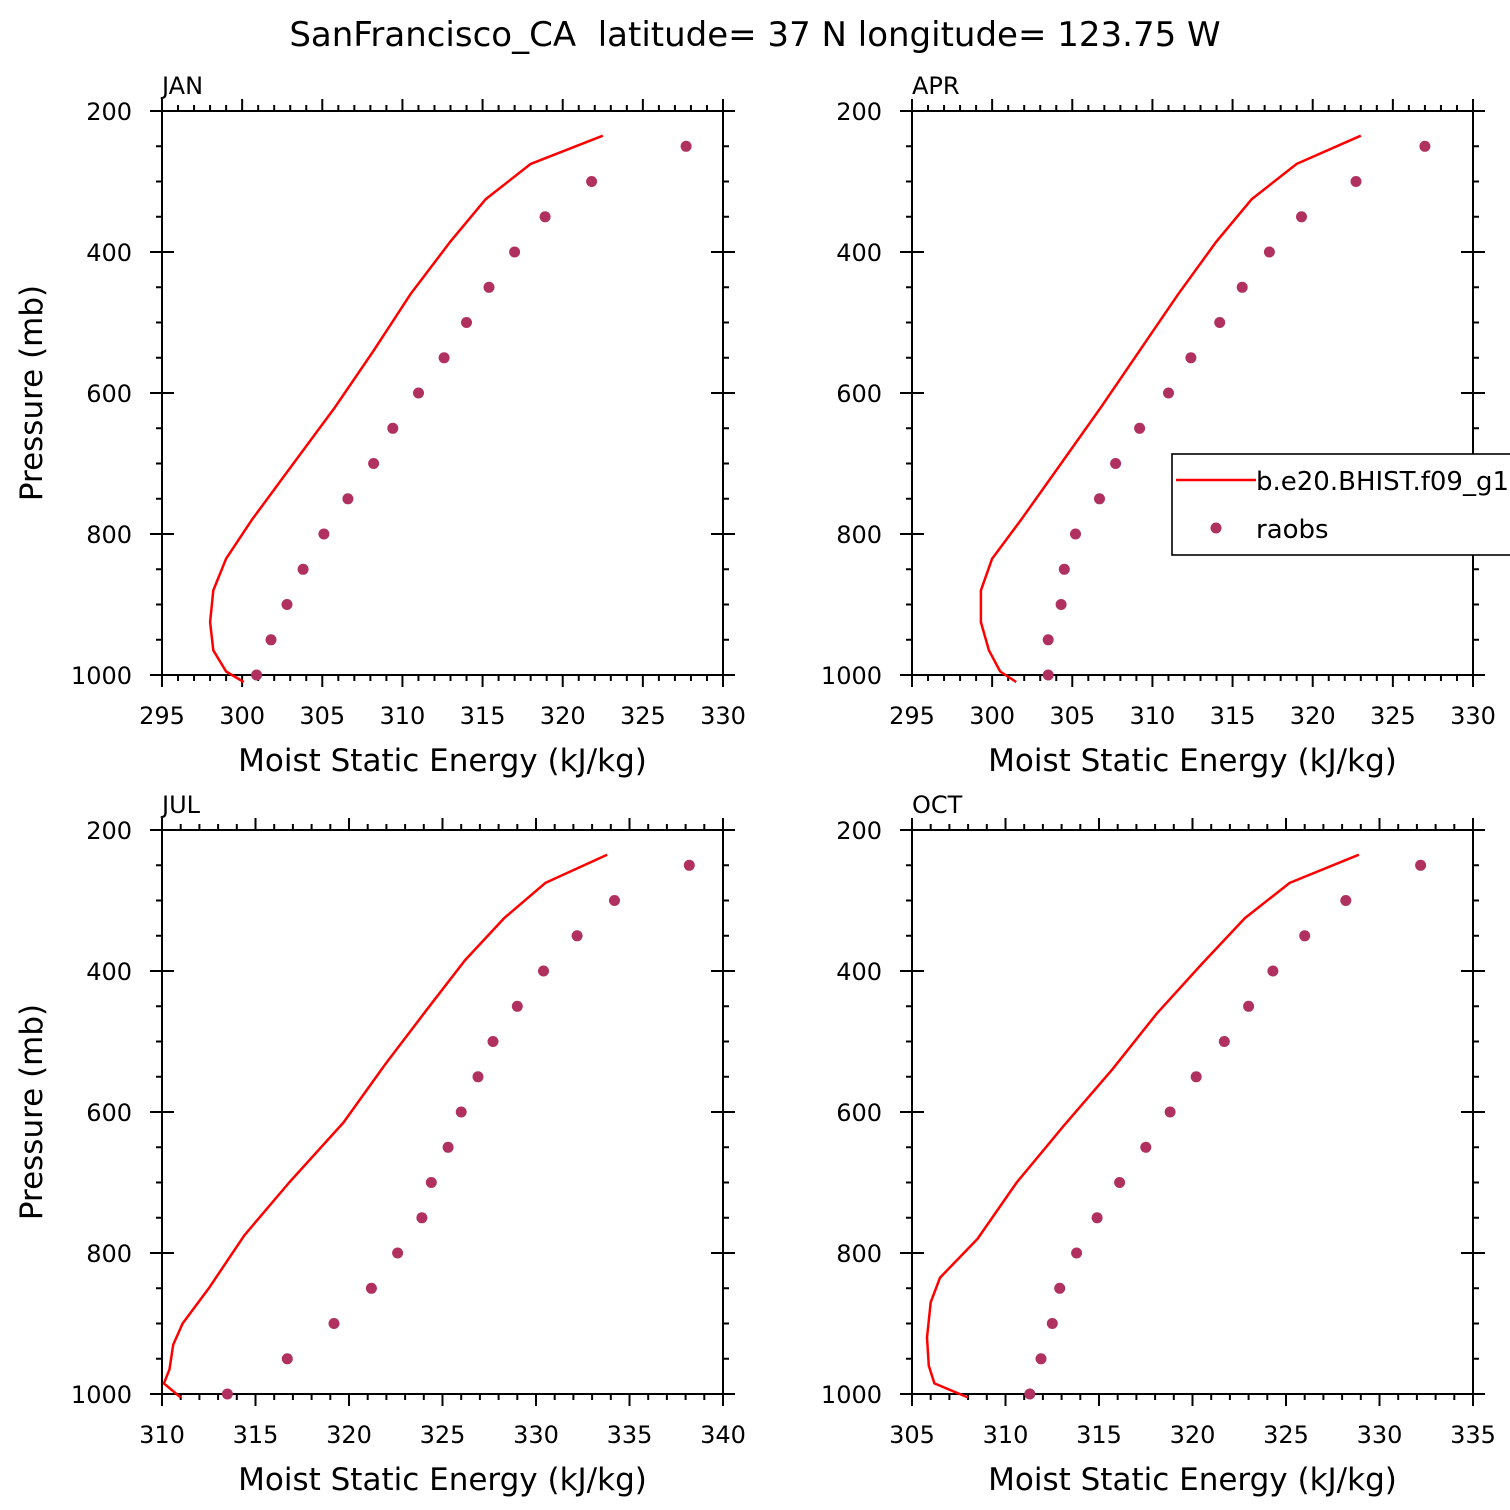 The image size is (1510, 1510). What do you see at coordinates (1072, 716) in the screenshot?
I see `x-tick-label: 305` at bounding box center [1072, 716].